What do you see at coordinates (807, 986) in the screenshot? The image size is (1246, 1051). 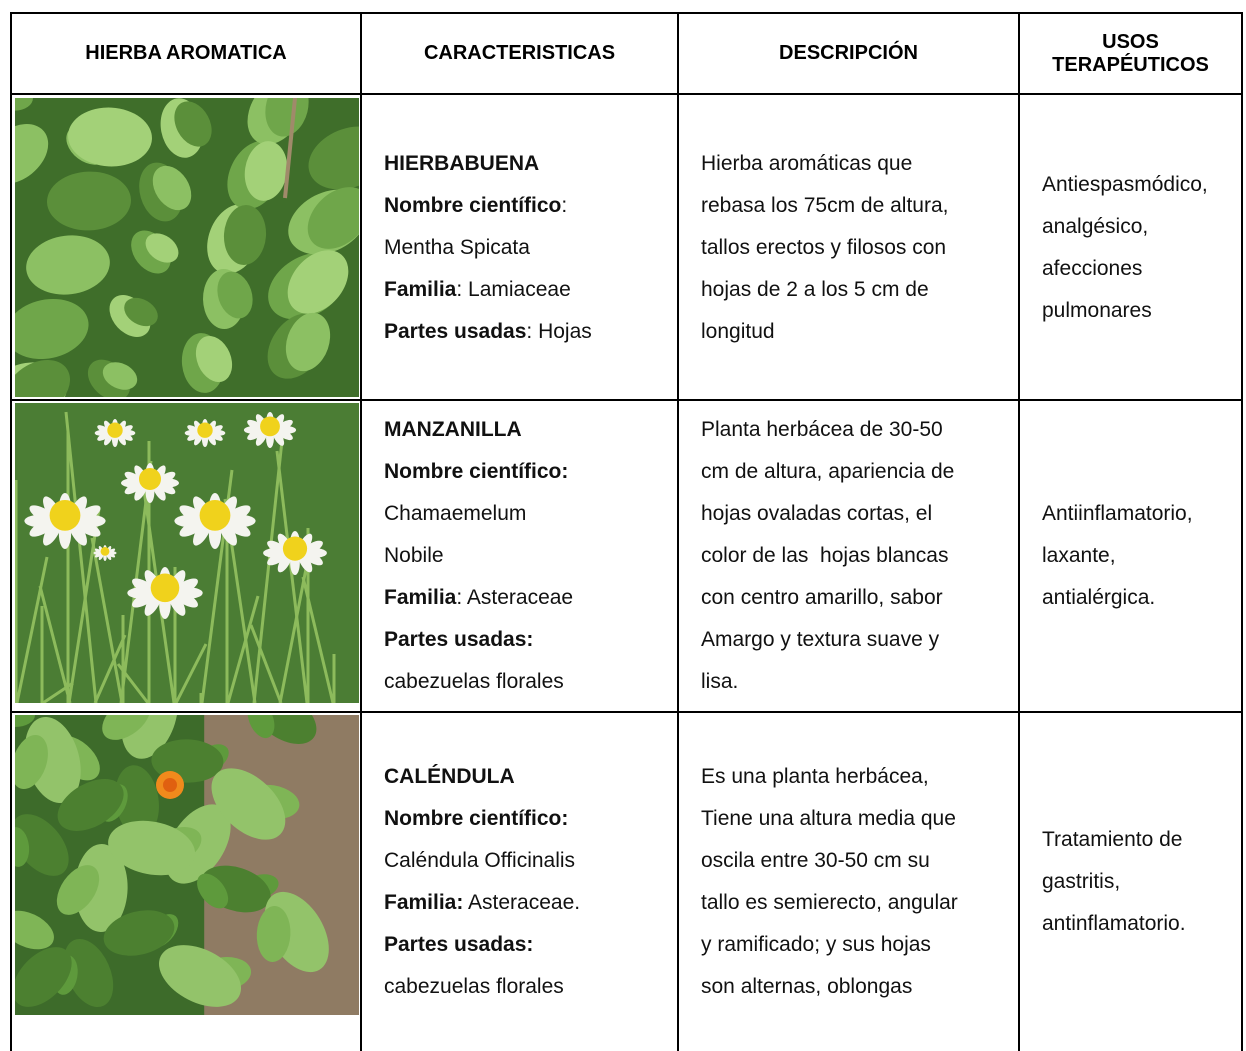 I see `description-line: son alternas, oblongas` at bounding box center [807, 986].